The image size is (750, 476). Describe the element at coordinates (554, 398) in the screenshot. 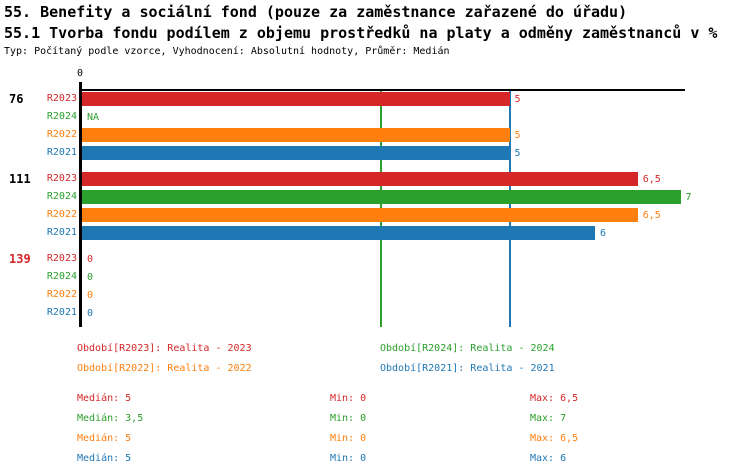

I see `stat-max-r2023: Max: 6,5` at that location.